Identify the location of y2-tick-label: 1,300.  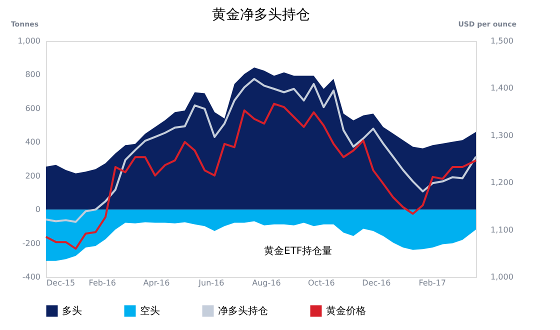
(502, 135).